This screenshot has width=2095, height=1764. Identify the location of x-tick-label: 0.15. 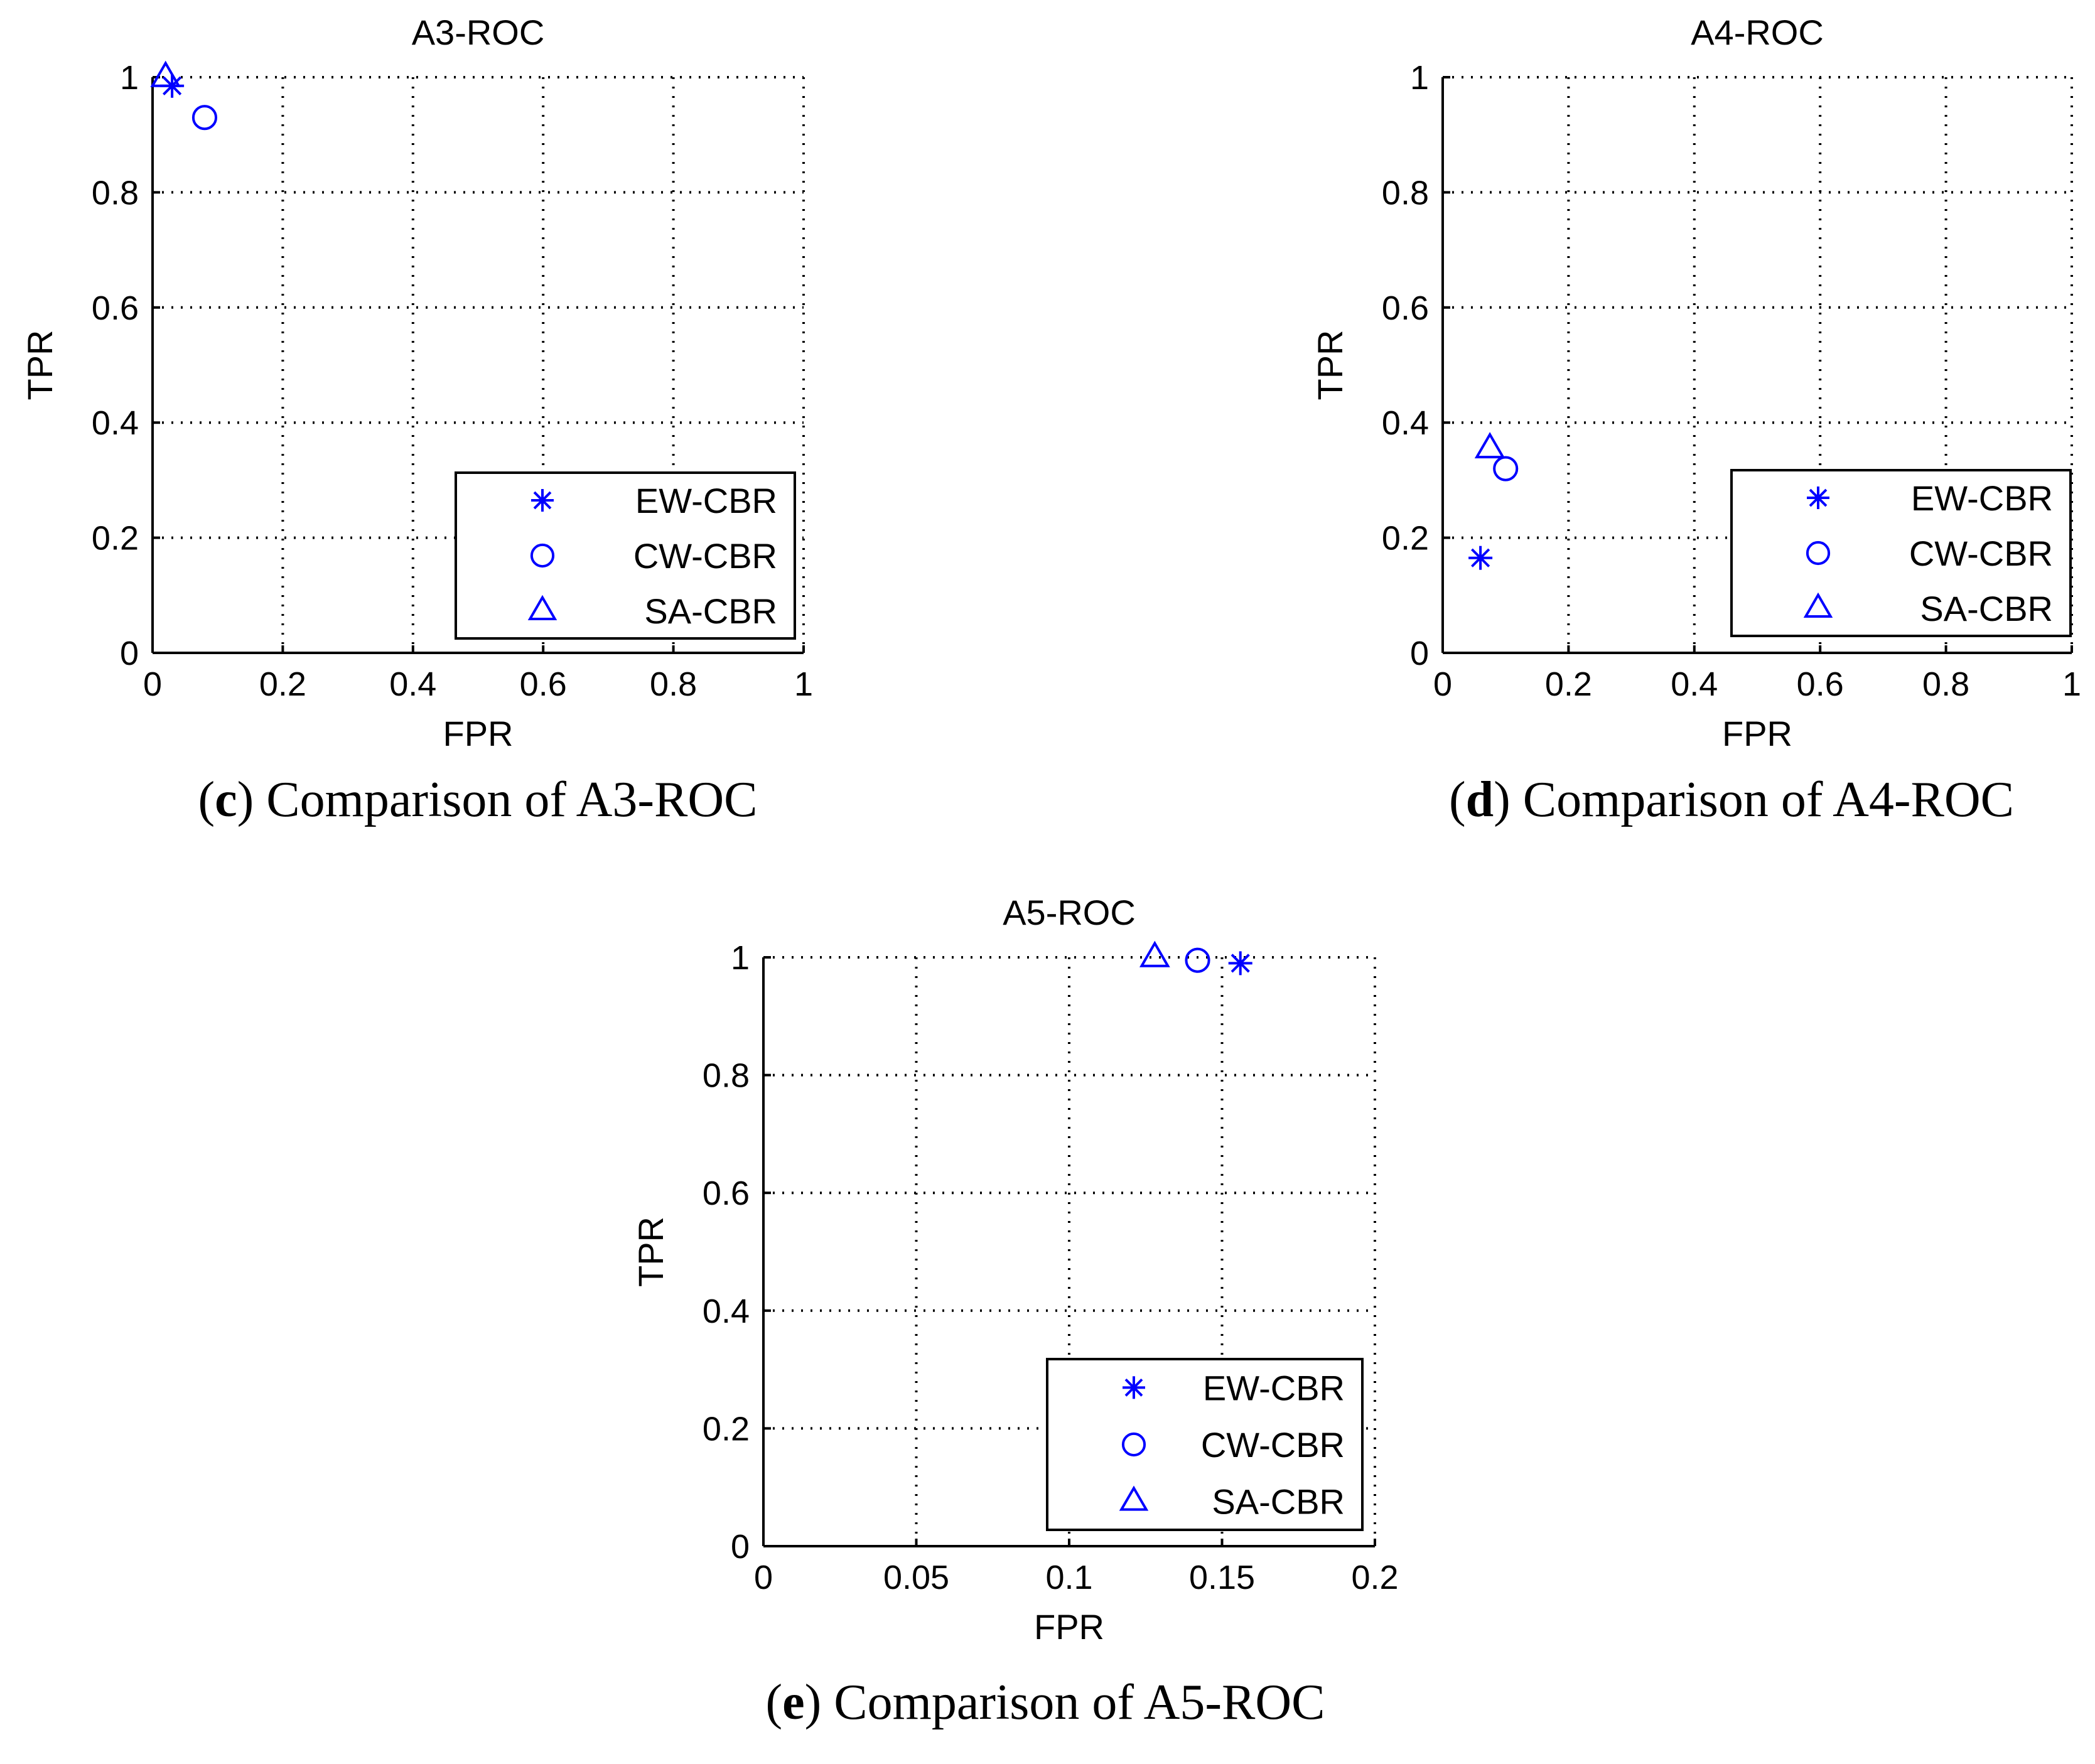
(1222, 1577).